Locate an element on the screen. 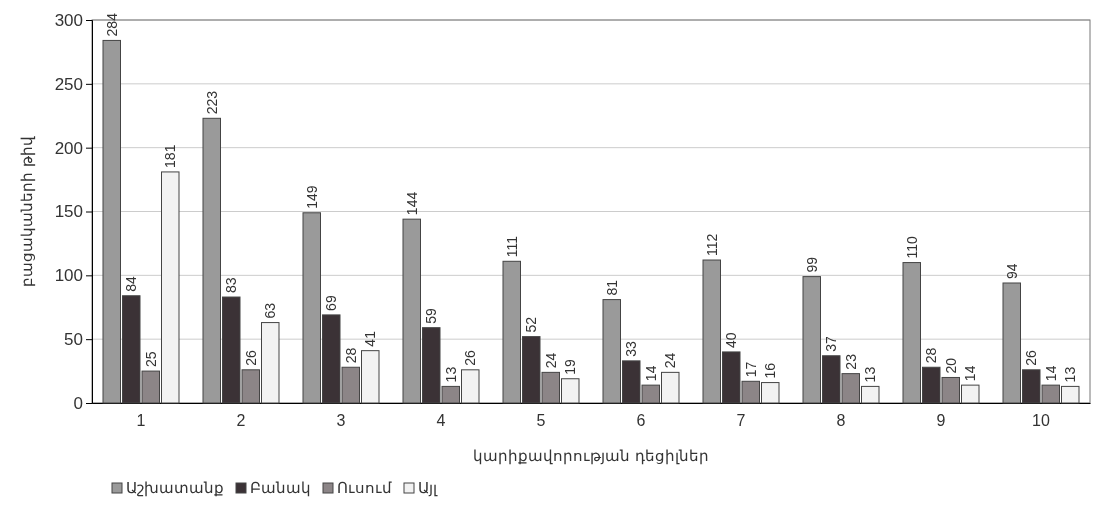 Image resolution: width=1100 pixels, height=515 pixels. data-label: 223 is located at coordinates (211, 102).